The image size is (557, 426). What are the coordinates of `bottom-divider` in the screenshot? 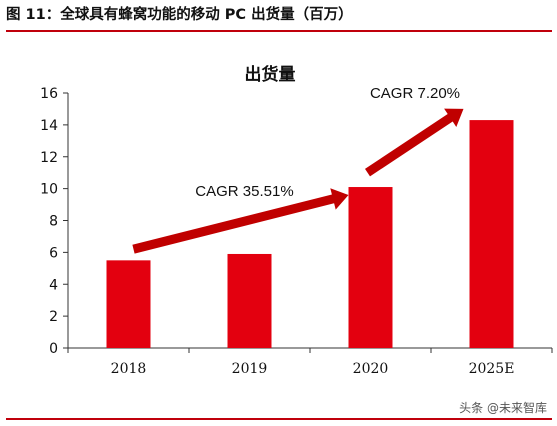 It's located at (279, 419).